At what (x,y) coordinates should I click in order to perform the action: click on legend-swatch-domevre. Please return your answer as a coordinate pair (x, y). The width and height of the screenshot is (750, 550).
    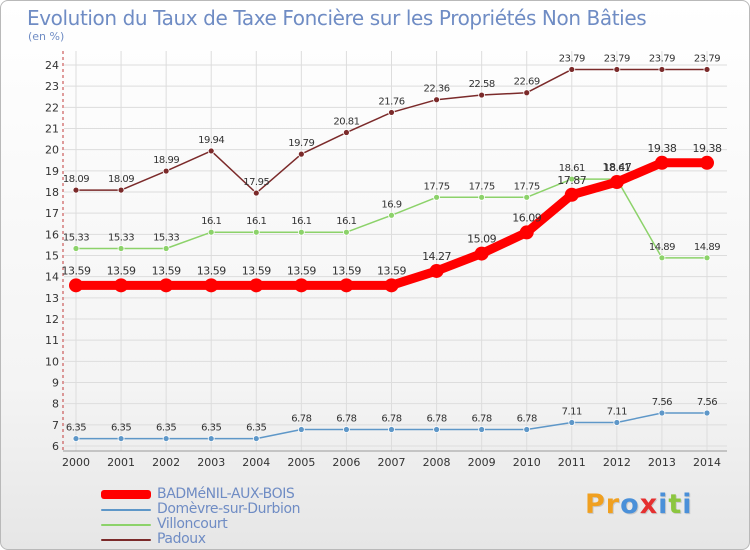
    Looking at the image, I should click on (126, 510).